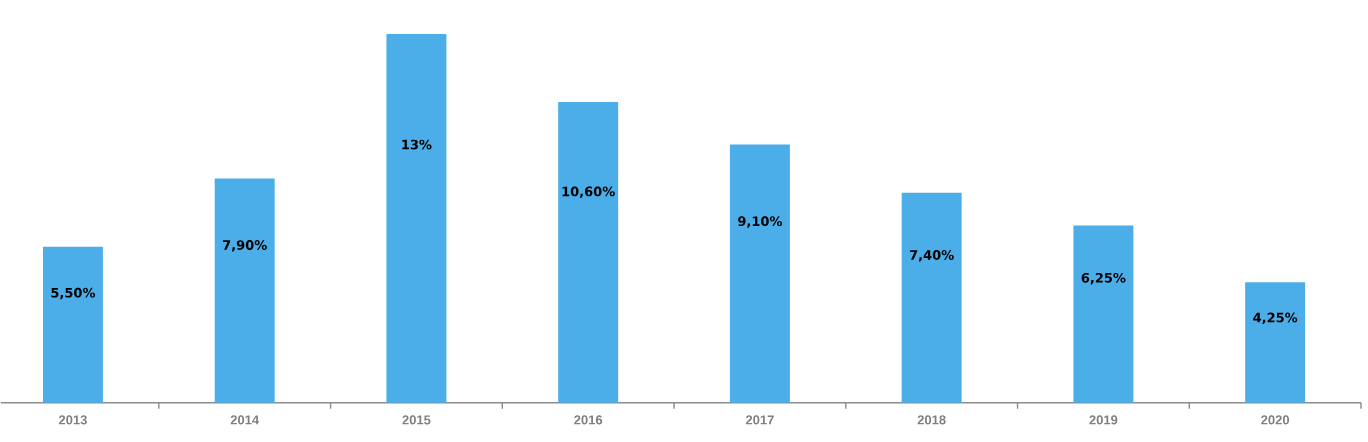  Describe the element at coordinates (931, 420) in the screenshot. I see `x-tick-label: 2018` at that location.